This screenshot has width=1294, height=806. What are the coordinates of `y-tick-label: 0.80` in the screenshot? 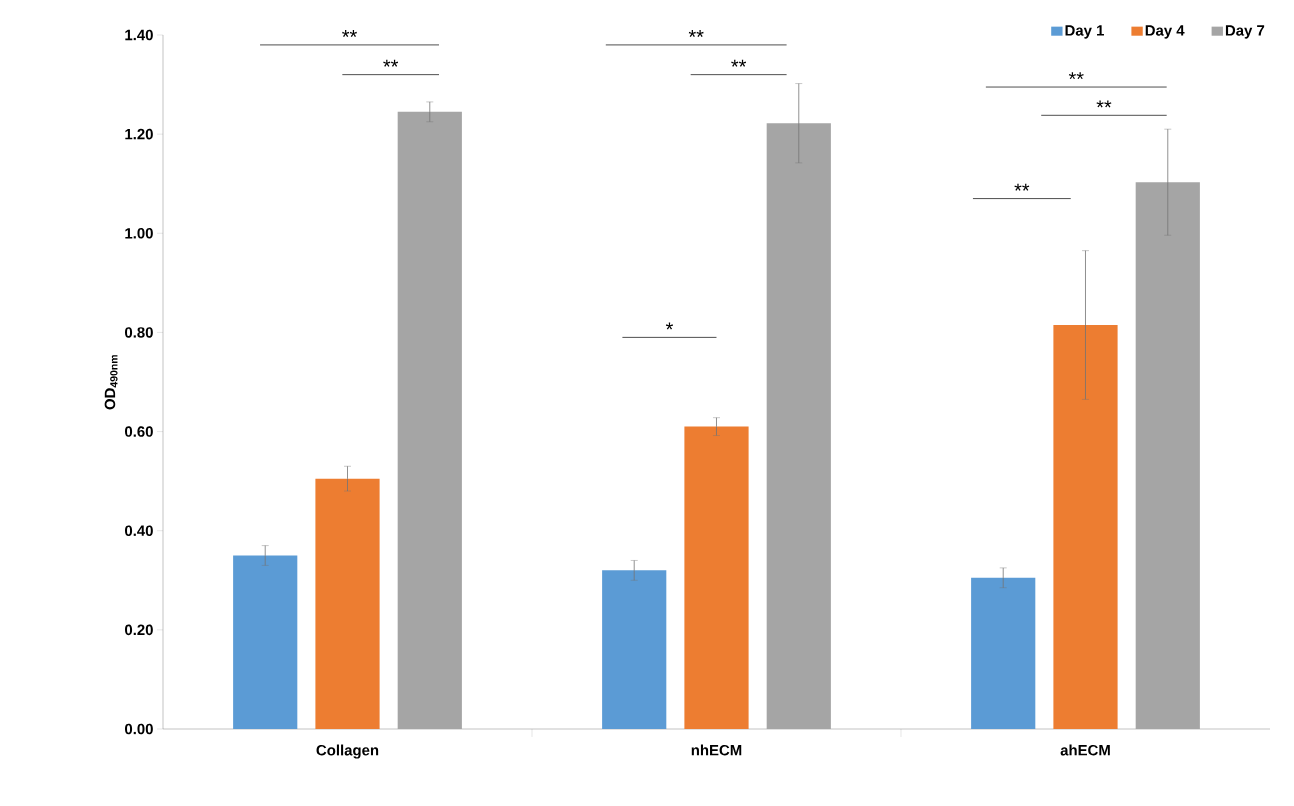 It's located at (138, 332).